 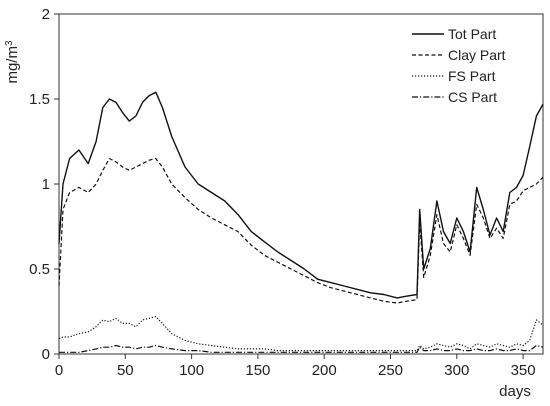 I want to click on y-tick-label-0: 0, so click(x=46, y=354).